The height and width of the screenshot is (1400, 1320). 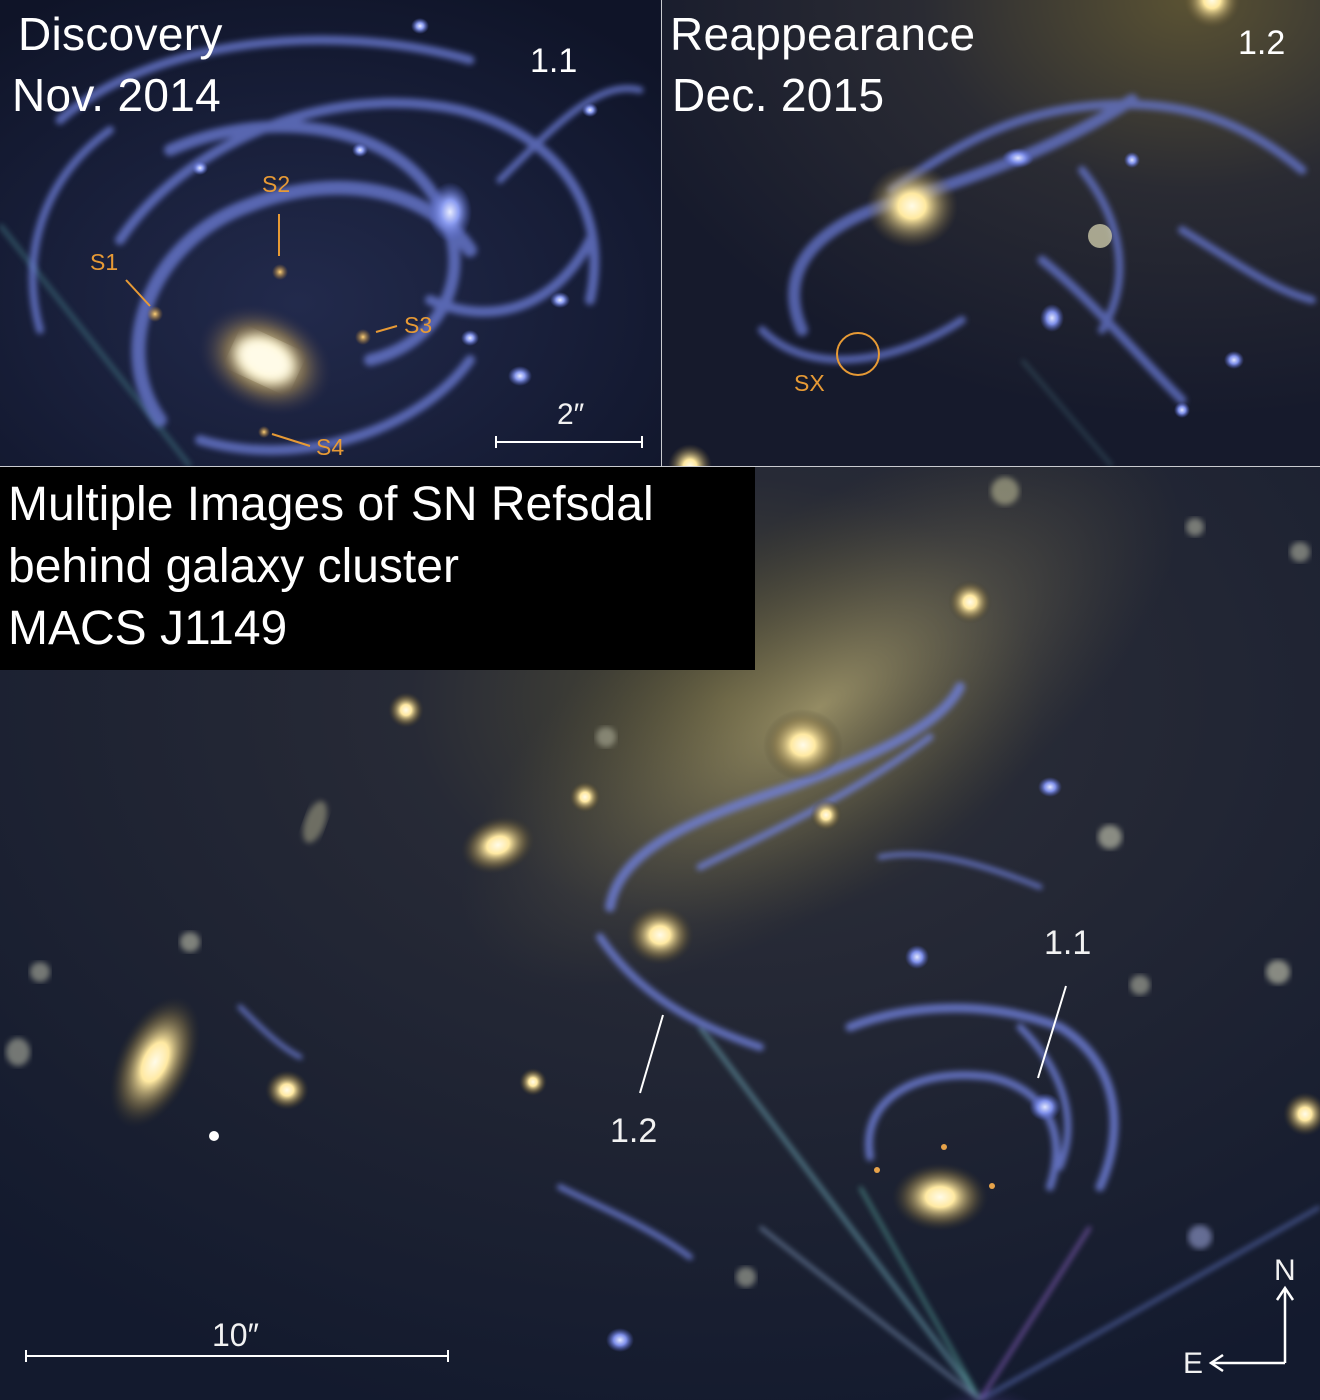 What do you see at coordinates (138, 293) in the screenshot?
I see `s1-pointer` at bounding box center [138, 293].